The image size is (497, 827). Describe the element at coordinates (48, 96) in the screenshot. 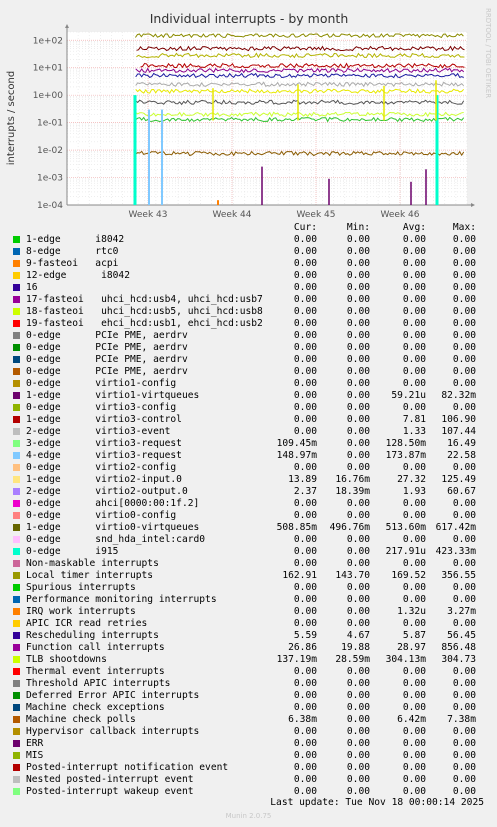

I see `y-tick-label: 1e+00` at that location.